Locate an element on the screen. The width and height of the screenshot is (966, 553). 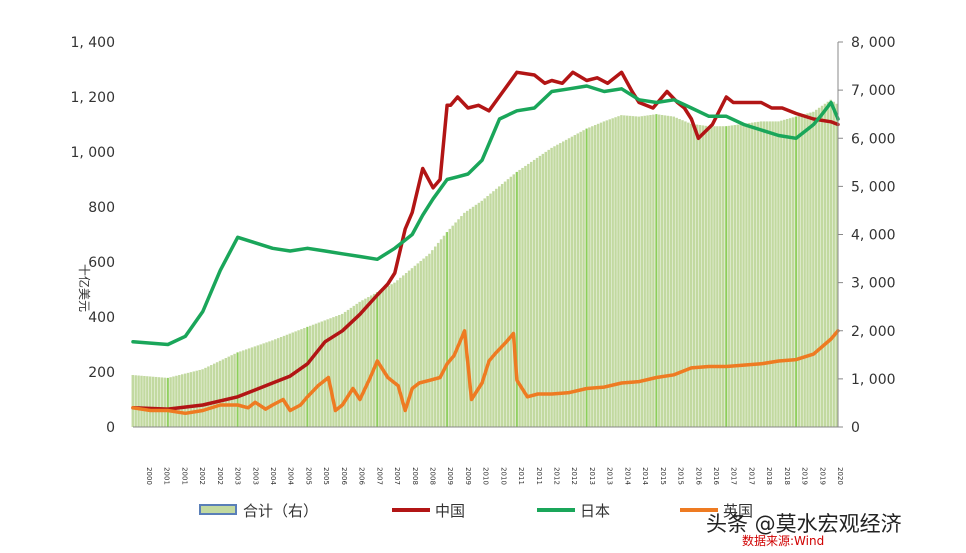
y-tick-label: 1, 200 is located at coordinates (92, 98).